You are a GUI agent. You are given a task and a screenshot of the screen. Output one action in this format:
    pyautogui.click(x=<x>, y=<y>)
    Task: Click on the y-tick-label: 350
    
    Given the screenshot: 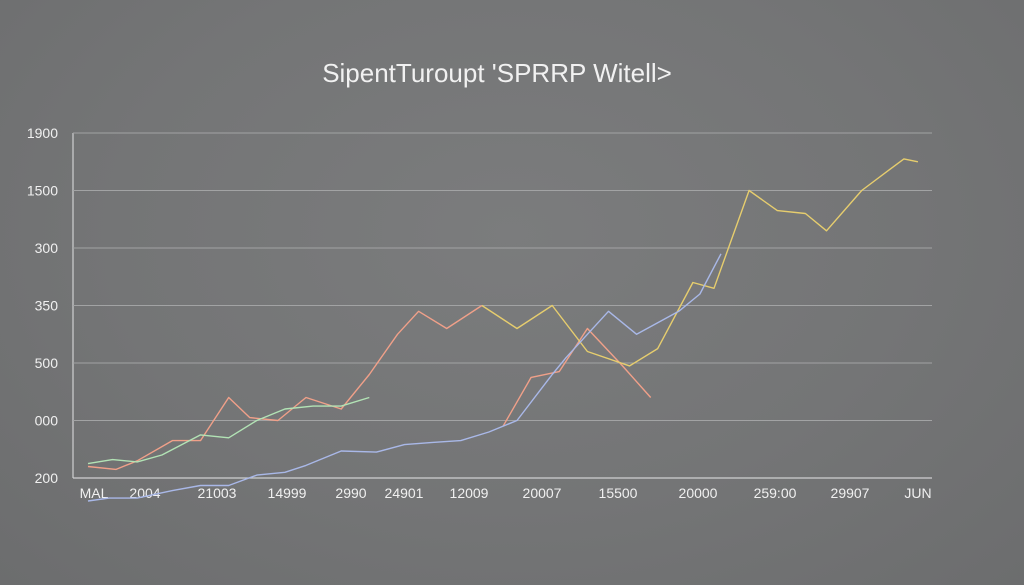 What is the action you would take?
    pyautogui.click(x=47, y=306)
    